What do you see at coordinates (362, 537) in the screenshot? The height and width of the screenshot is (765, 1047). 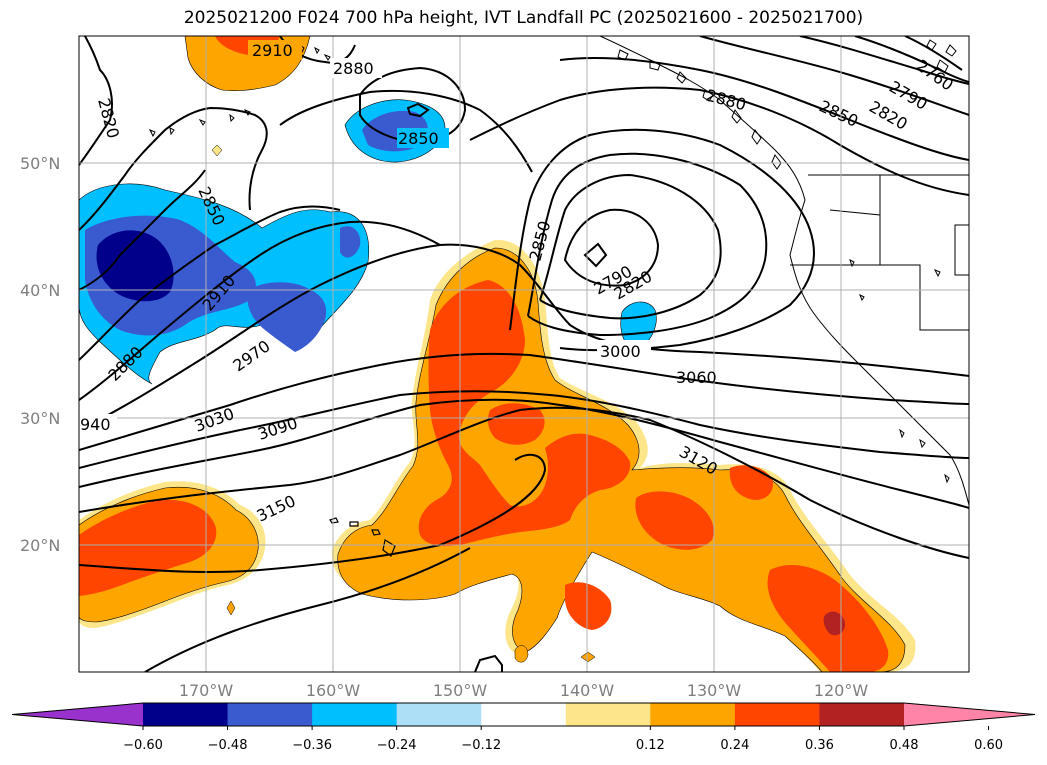 I see `hawaii-islands` at bounding box center [362, 537].